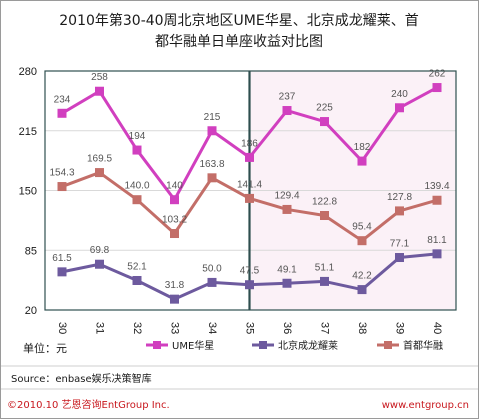 The image size is (479, 419). Describe the element at coordinates (362, 328) in the screenshot. I see `x-tick-label: 38` at that location.